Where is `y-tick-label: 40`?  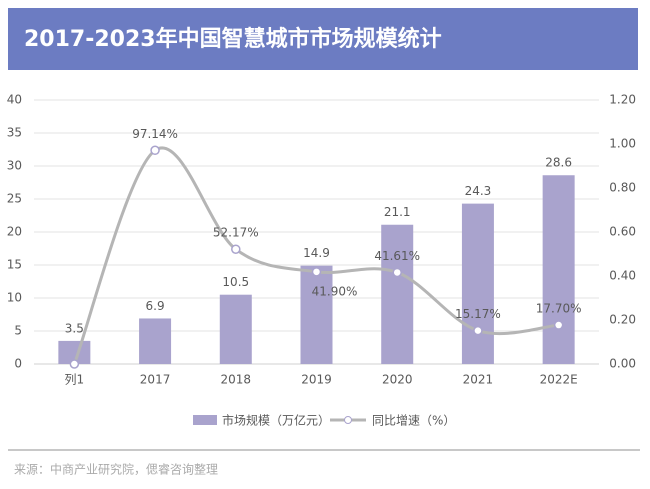
y-tick-label: 40 is located at coordinates (14, 100).